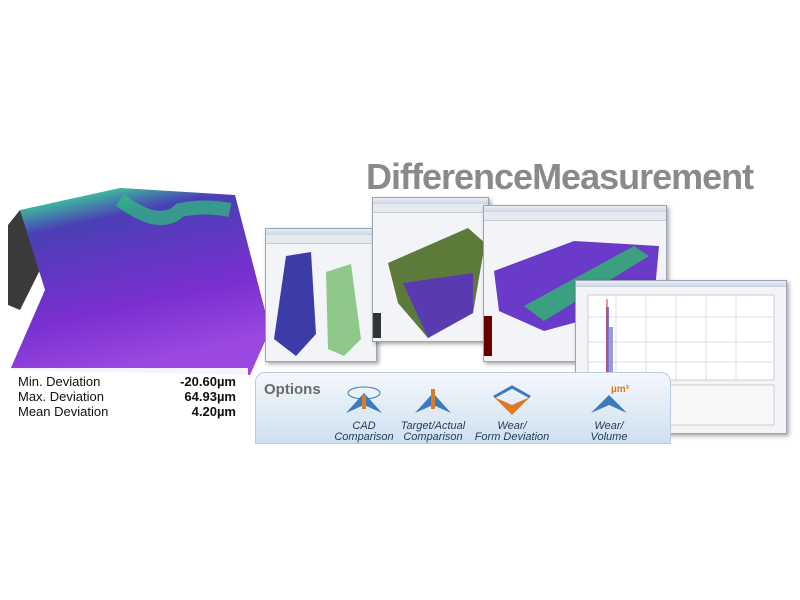 Image resolution: width=800 pixels, height=600 pixels. What do you see at coordinates (364, 426) in the screenshot?
I see `option-line: CAD` at bounding box center [364, 426].